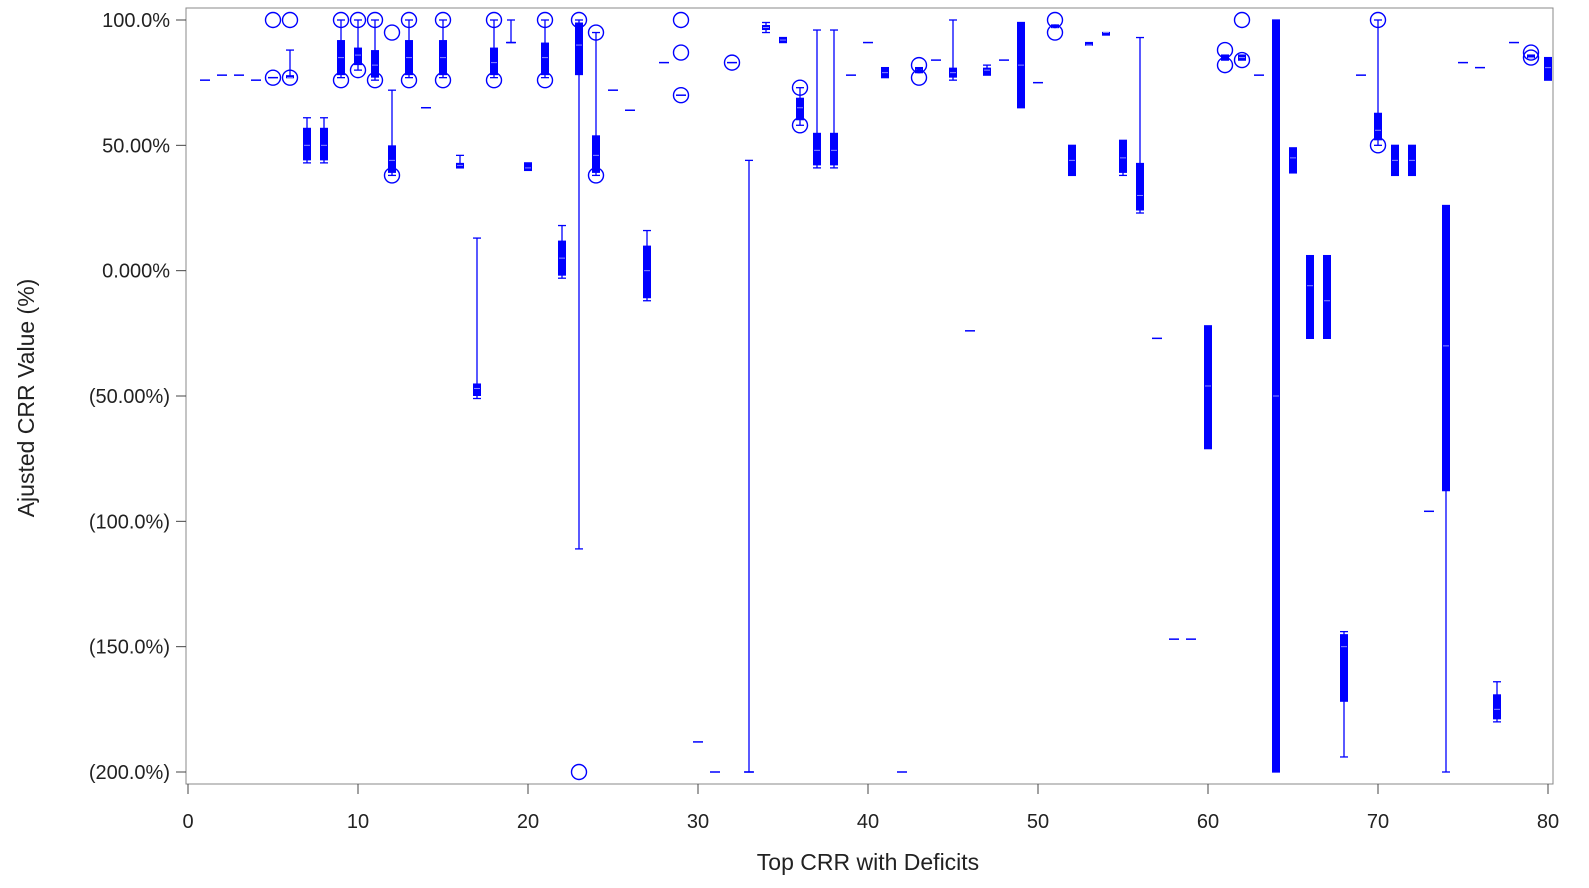 This screenshot has height=888, width=1589. I want to click on y-tick-label: 0.000%, so click(136, 272).